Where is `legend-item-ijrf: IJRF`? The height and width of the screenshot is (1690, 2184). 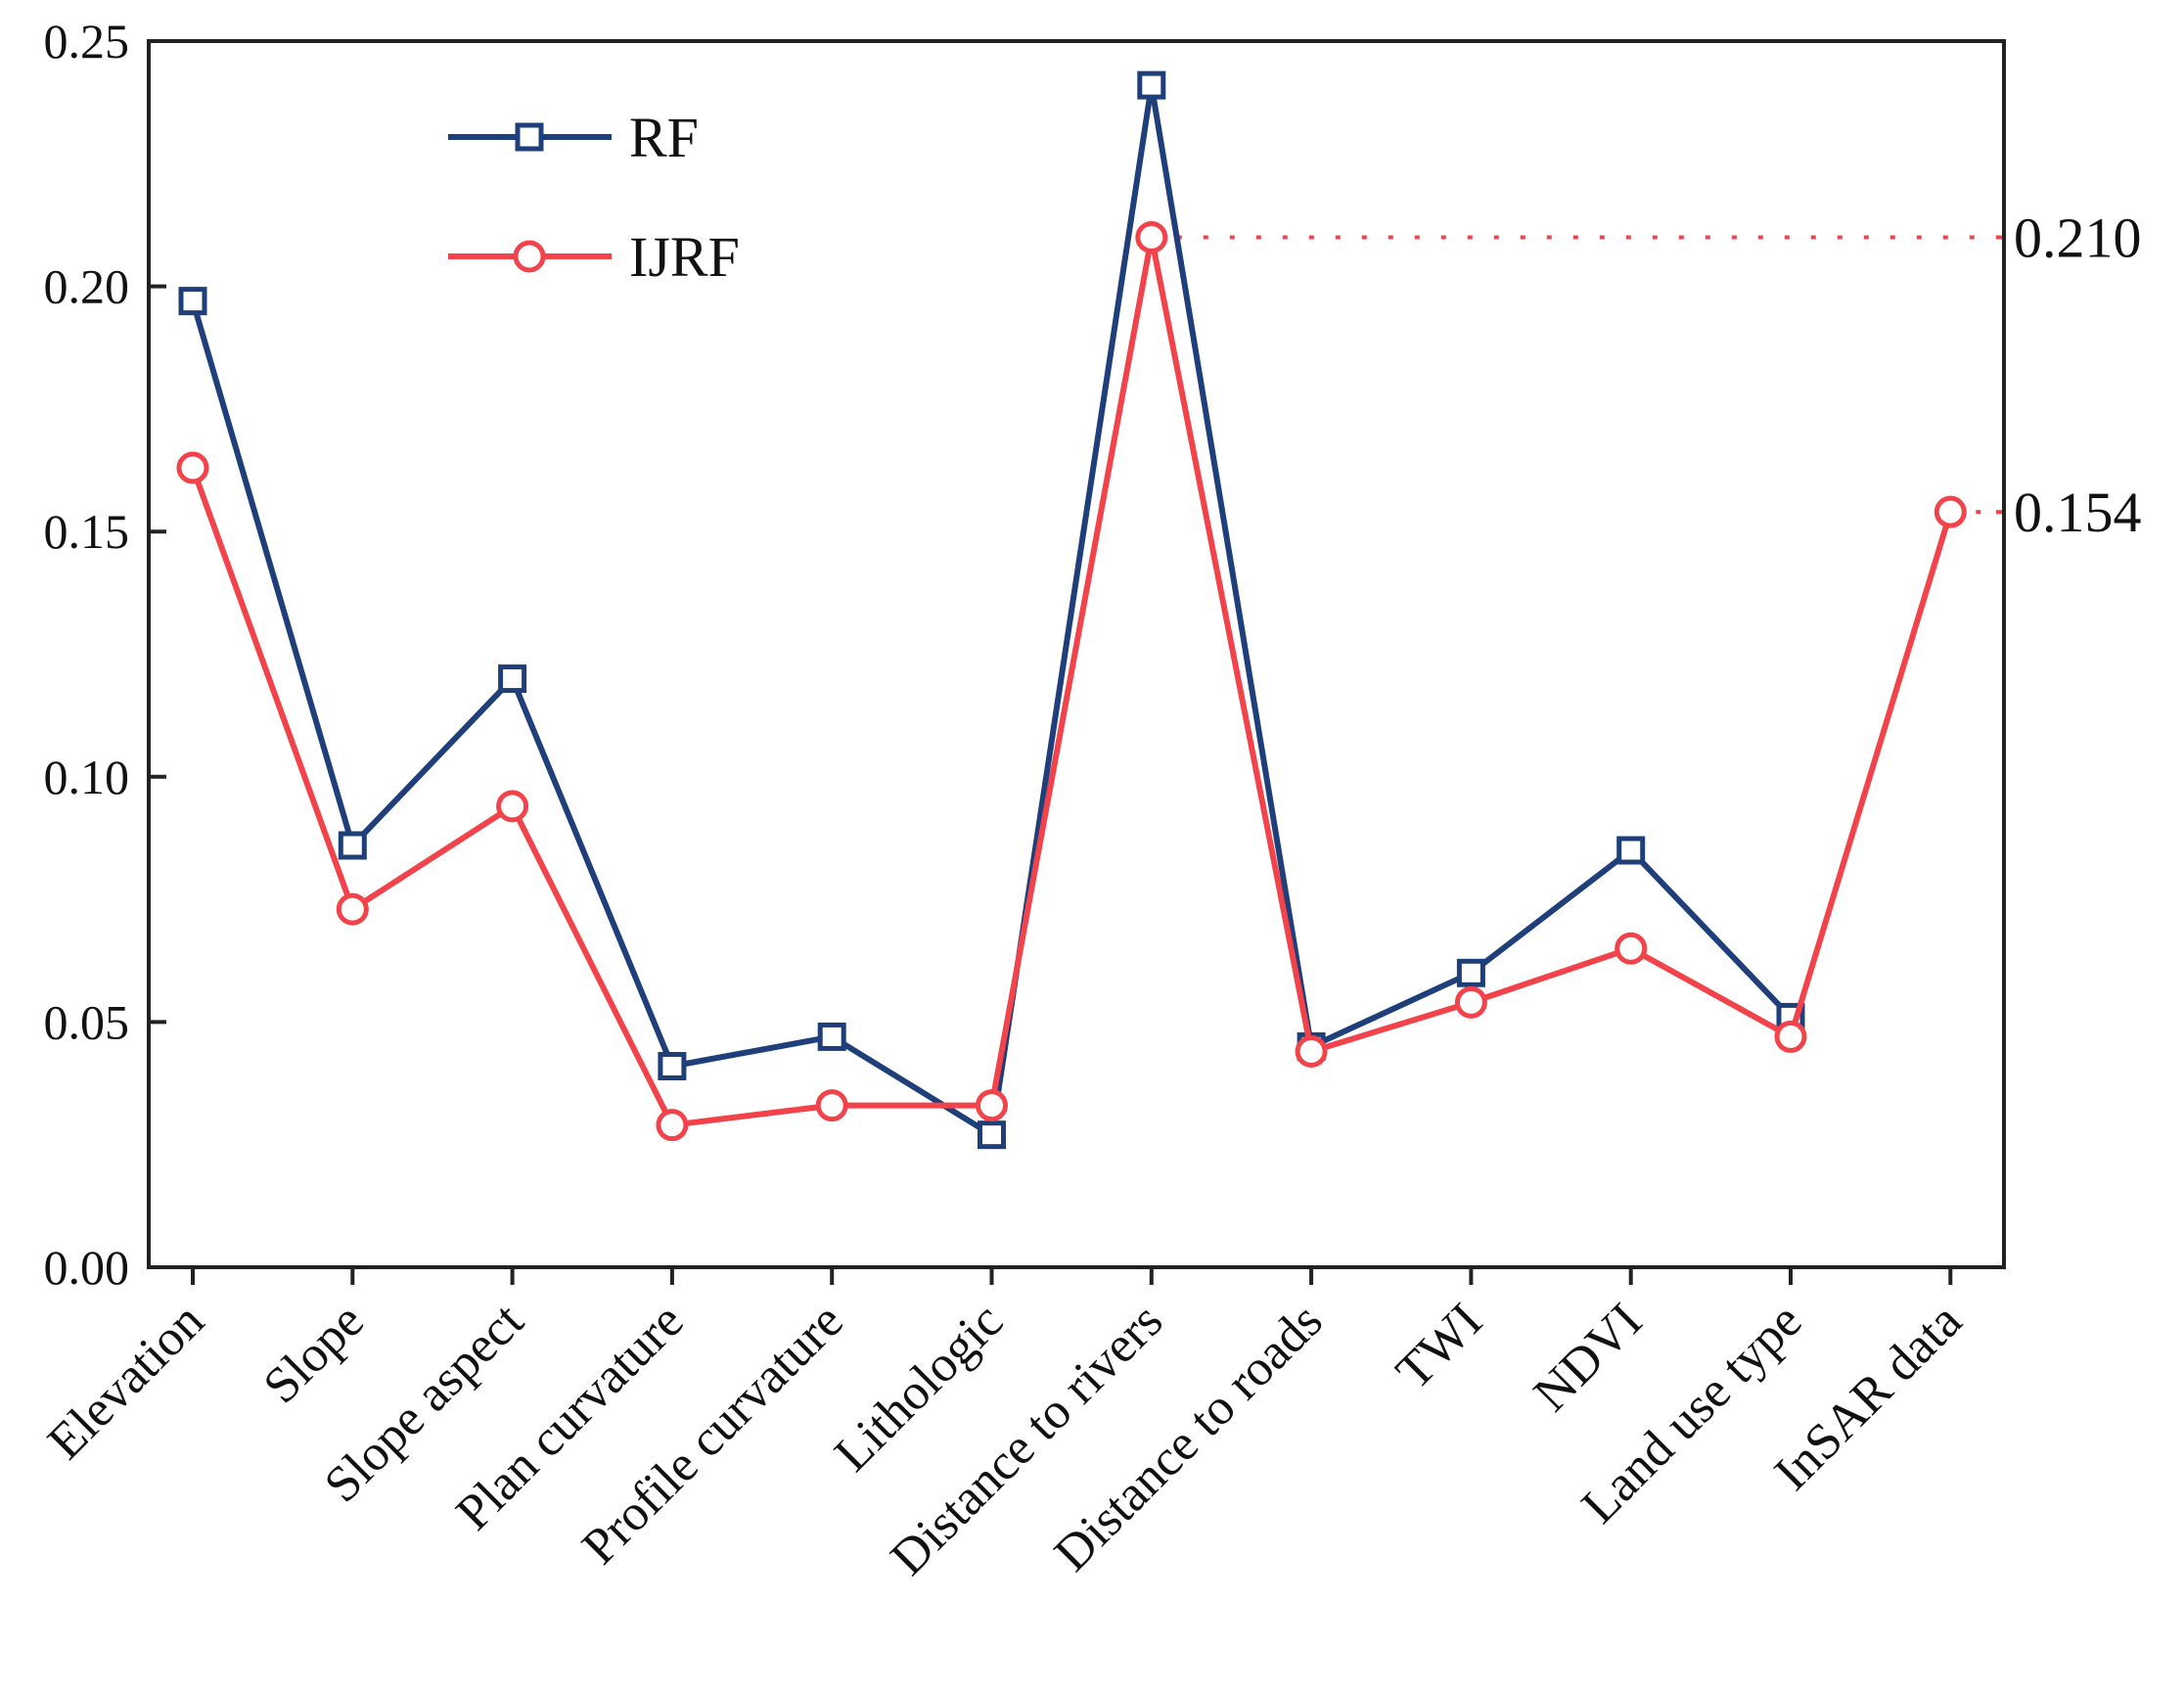
legend-item-ijrf: IJRF is located at coordinates (594, 257).